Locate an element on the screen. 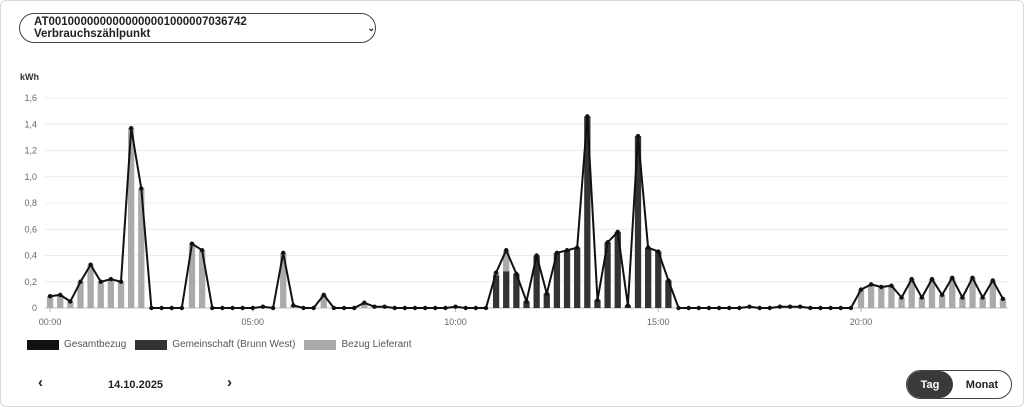 The width and height of the screenshot is (1024, 407). x-tick-label: 00:00 is located at coordinates (50, 322).